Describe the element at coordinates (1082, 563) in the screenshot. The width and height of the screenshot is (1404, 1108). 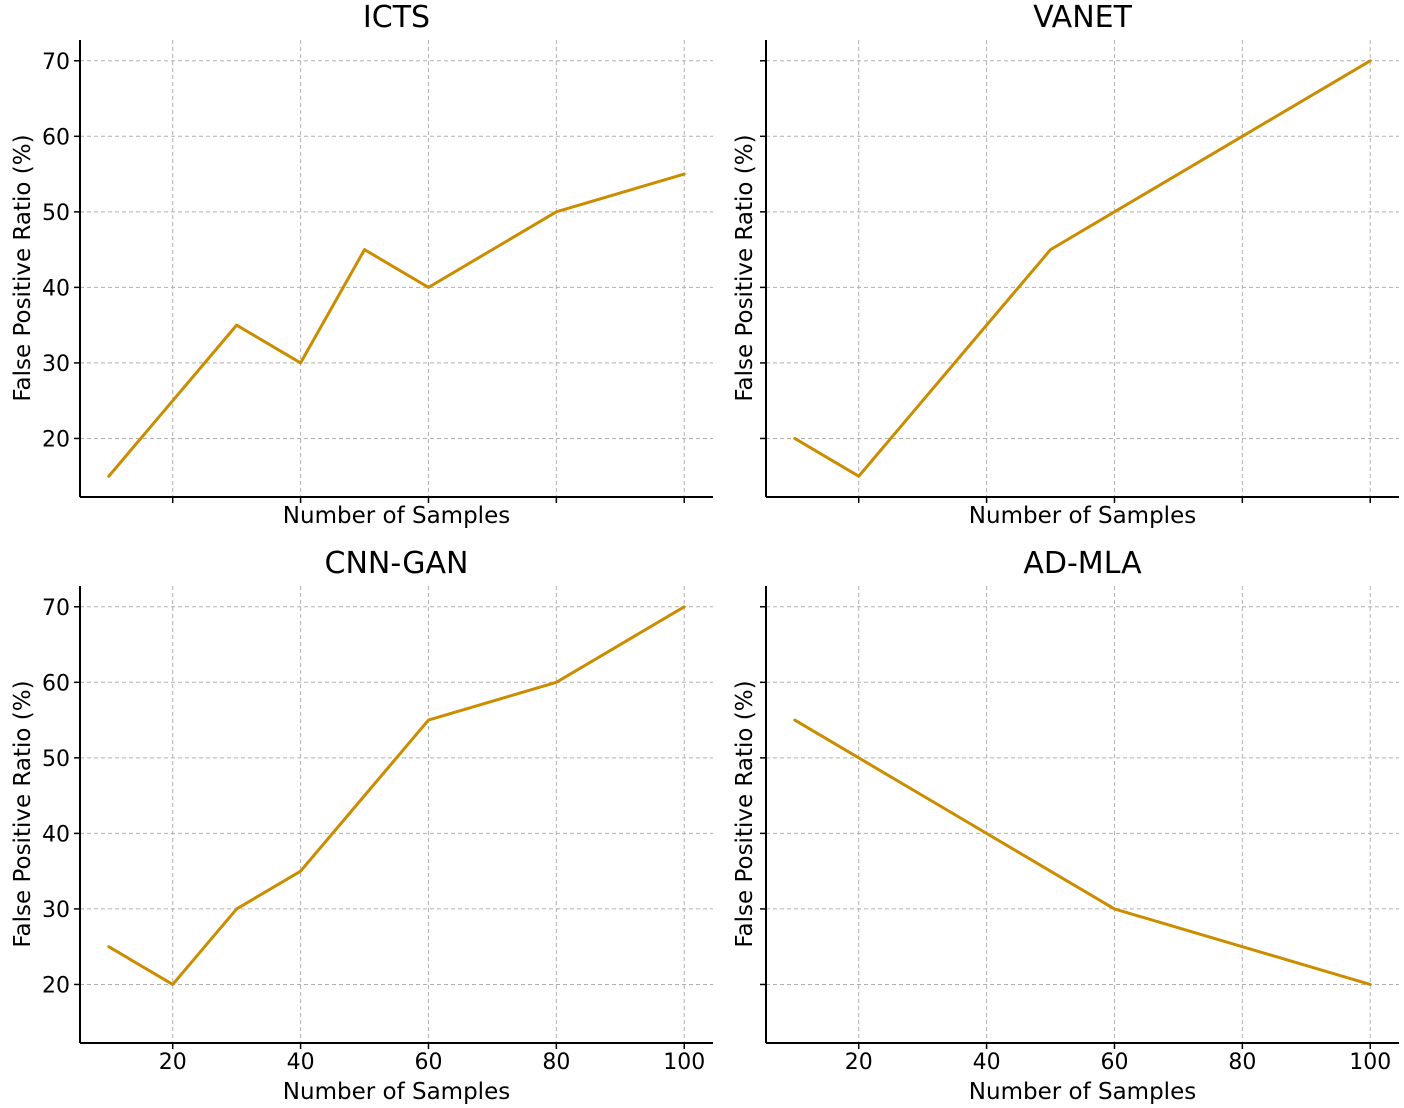
I see `chart-title: AD-MLA` at that location.